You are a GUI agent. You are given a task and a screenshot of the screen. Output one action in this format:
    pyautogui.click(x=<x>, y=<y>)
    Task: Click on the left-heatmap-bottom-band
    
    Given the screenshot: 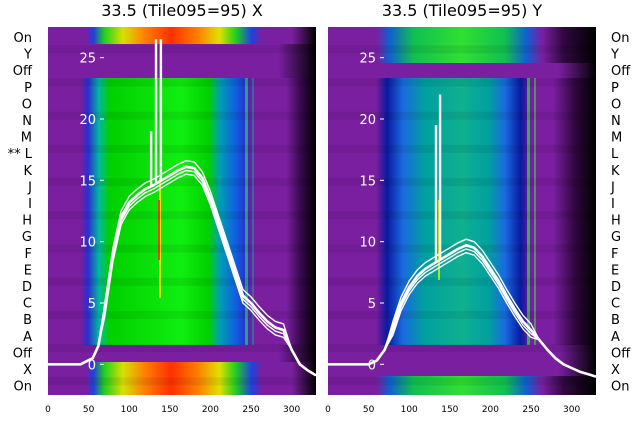 What is the action you would take?
    pyautogui.click(x=182, y=378)
    